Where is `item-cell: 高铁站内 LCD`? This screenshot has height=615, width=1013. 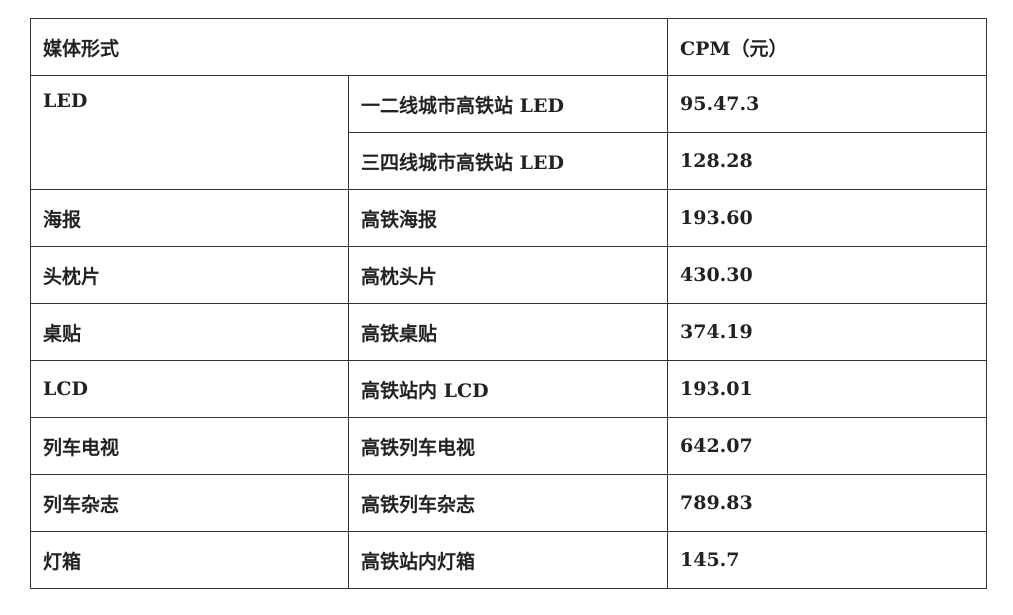
item-cell: 高铁站内 LCD is located at coordinates (508, 389).